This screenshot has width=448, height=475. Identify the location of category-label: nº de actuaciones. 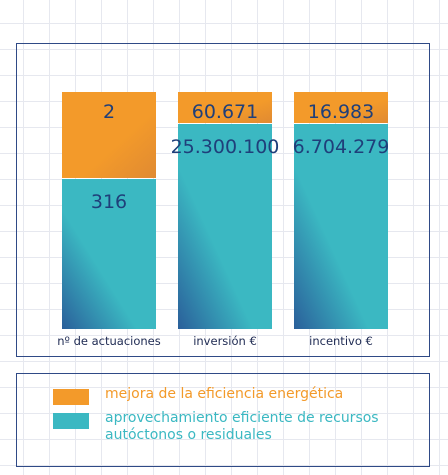
(109, 341).